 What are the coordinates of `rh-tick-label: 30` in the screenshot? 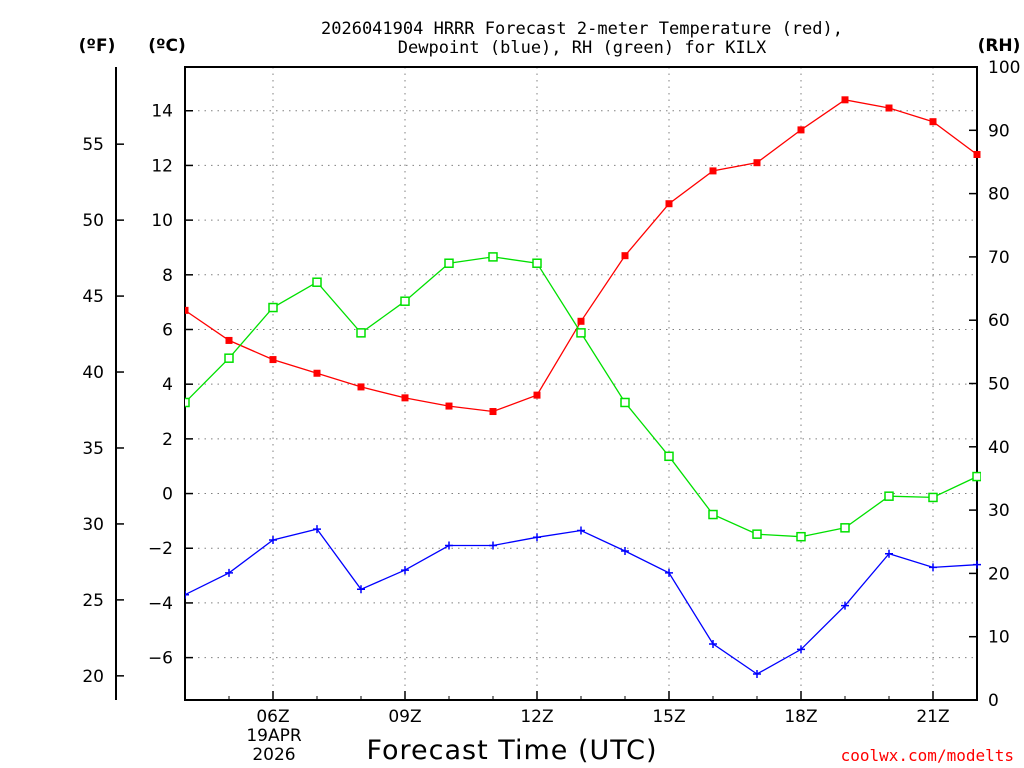 It's located at (999, 511).